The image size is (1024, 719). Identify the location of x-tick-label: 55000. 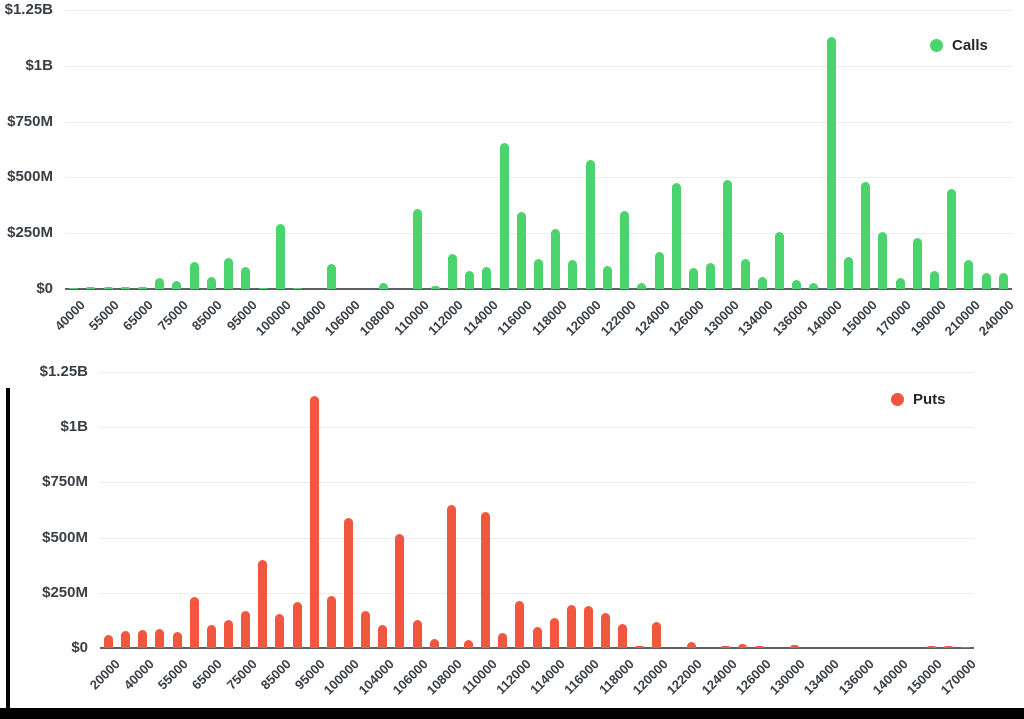
(103, 315).